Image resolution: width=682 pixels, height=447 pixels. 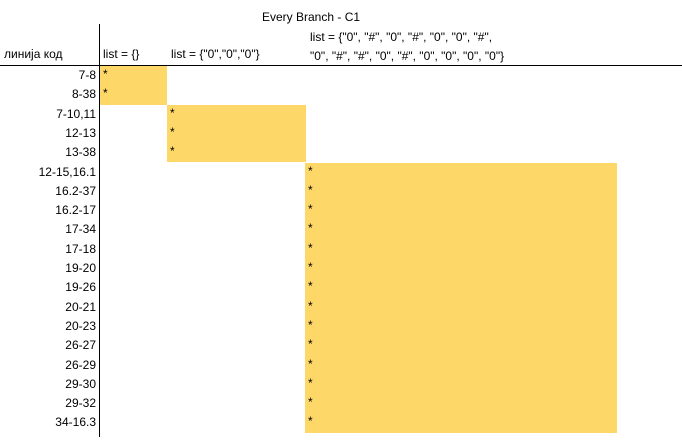 What do you see at coordinates (311, 17) in the screenshot?
I see `sheet-title: Every Branch - C1` at bounding box center [311, 17].